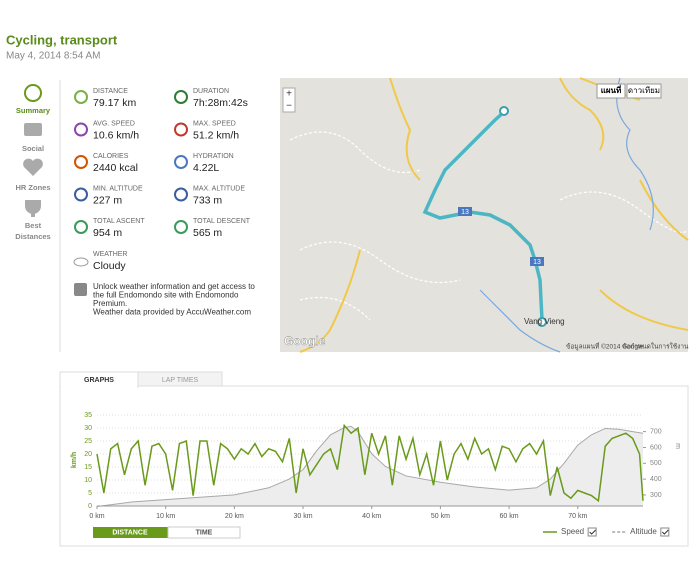 Image resolution: width=700 pixels, height=573 pixels. Describe the element at coordinates (213, 156) in the screenshot. I see `stat-label: HYDRATION` at that location.